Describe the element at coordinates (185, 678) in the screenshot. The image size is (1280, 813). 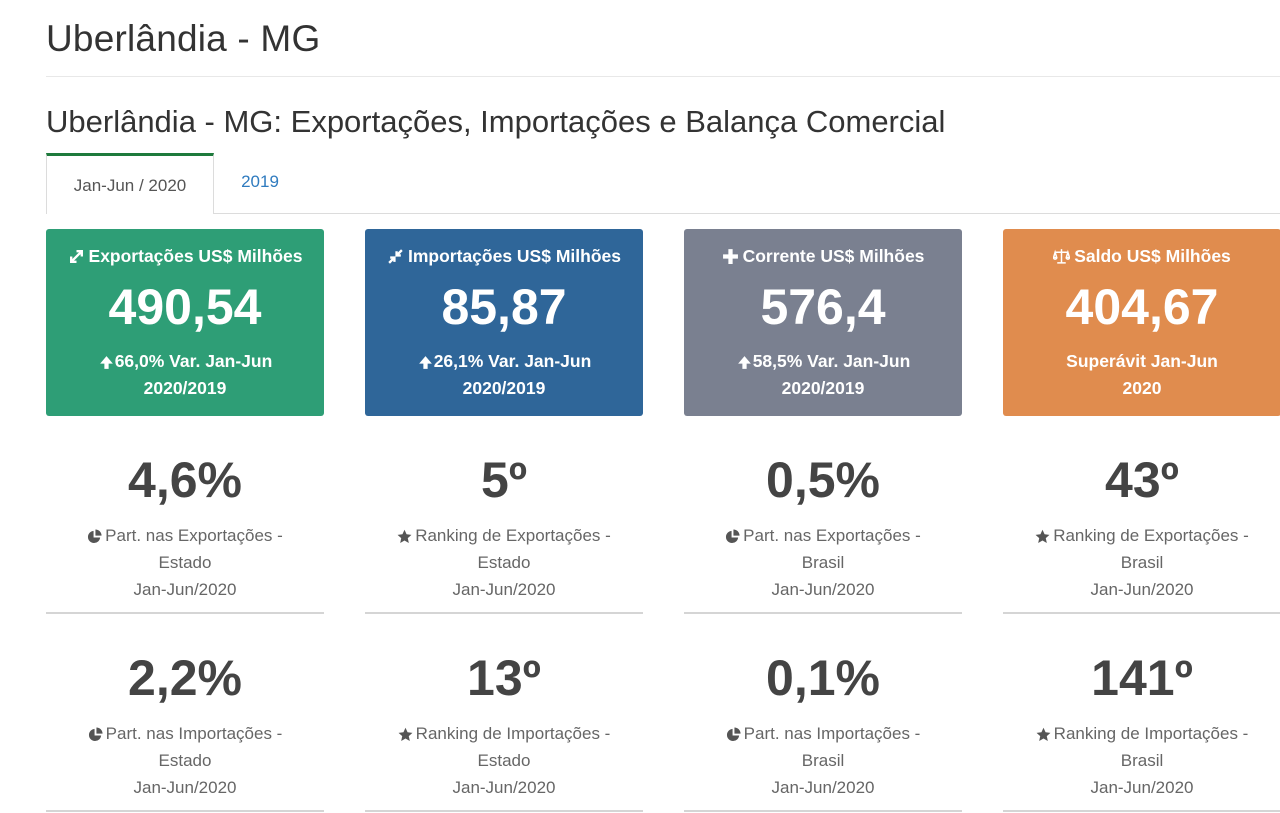
I see `stat-value: 2,2%` at that location.